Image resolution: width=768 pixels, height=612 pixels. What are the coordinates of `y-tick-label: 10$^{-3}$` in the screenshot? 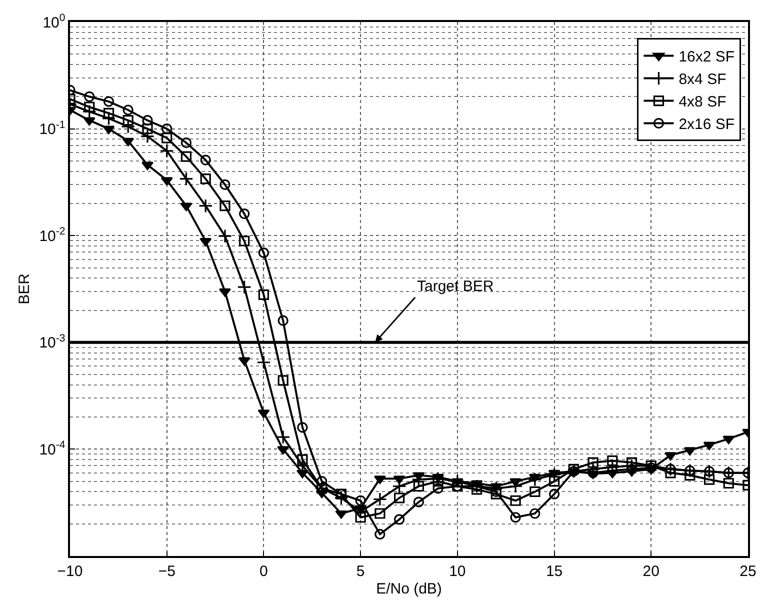 It's located at (52, 342).